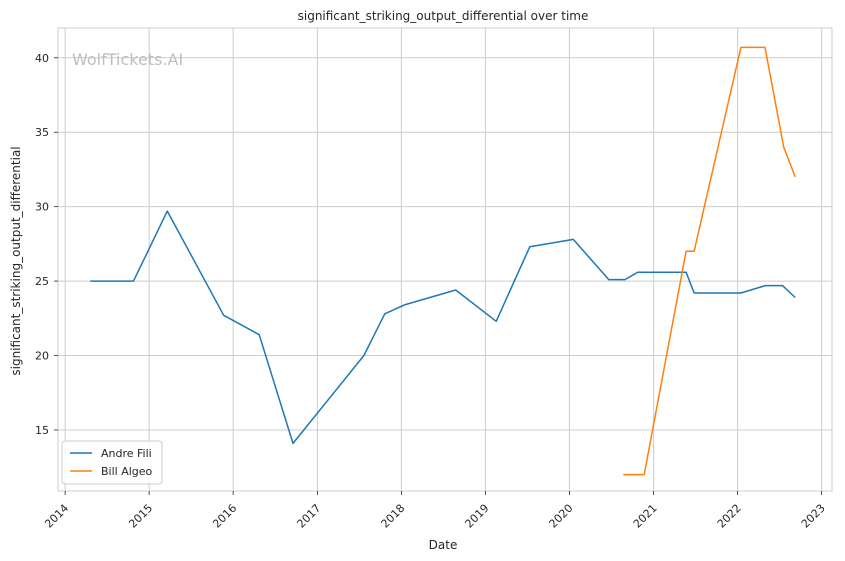 The height and width of the screenshot is (561, 845). What do you see at coordinates (140, 516) in the screenshot?
I see `x-tick-label: 2015` at bounding box center [140, 516].